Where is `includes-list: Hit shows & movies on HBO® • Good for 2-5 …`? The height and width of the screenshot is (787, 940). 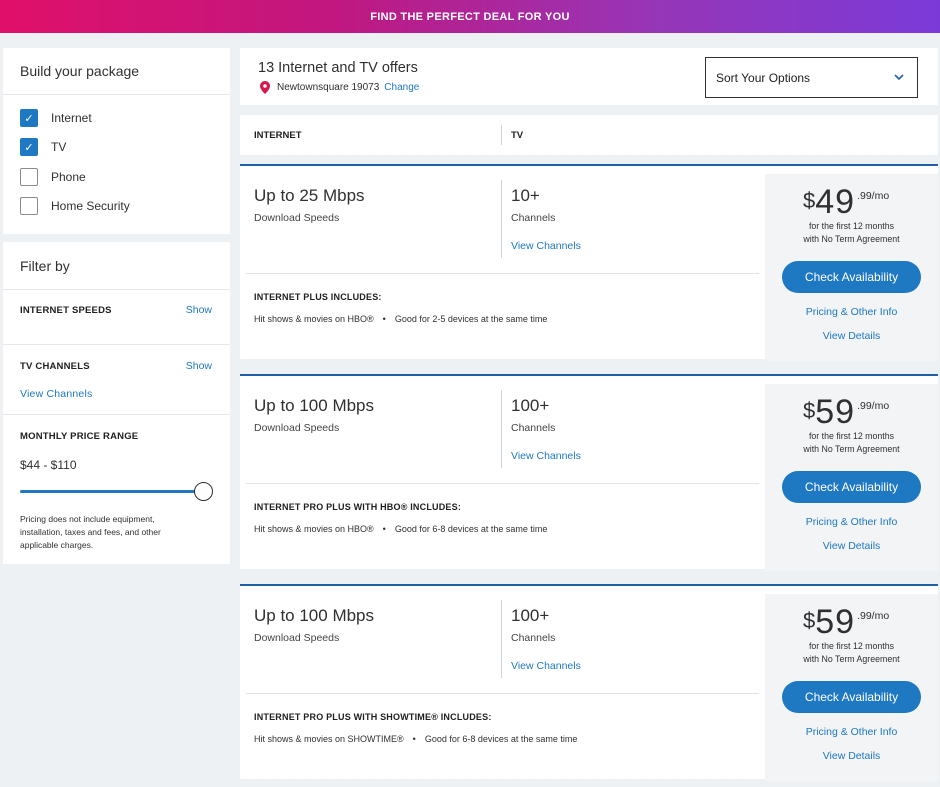 includes-list: Hit shows & movies on HBO® • Good for 2-5 … is located at coordinates (400, 319).